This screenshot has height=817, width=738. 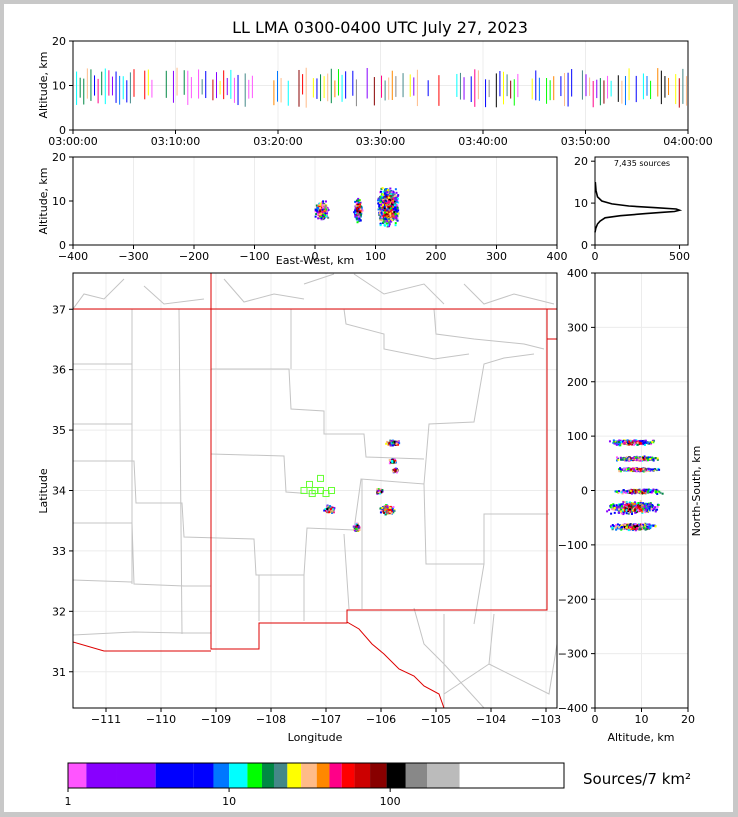 I want to click on x-tick-label: 200, so click(x=436, y=256).